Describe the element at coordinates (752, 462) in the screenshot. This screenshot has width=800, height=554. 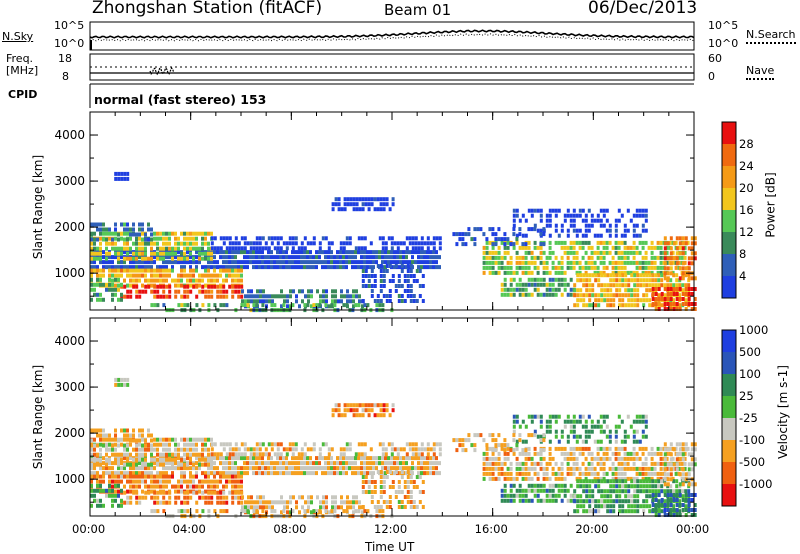
I see `colorbar-tick-label: -500` at that location.